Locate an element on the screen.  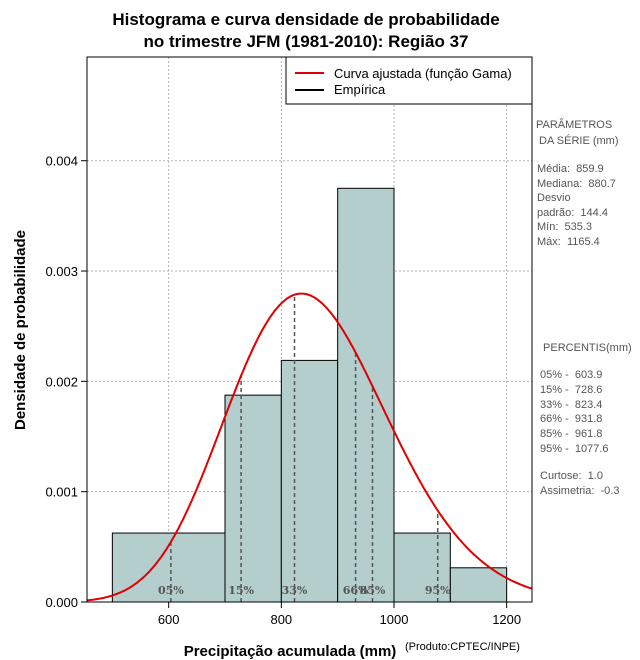
percentil-95: 95% - 1077.6 is located at coordinates (574, 449).